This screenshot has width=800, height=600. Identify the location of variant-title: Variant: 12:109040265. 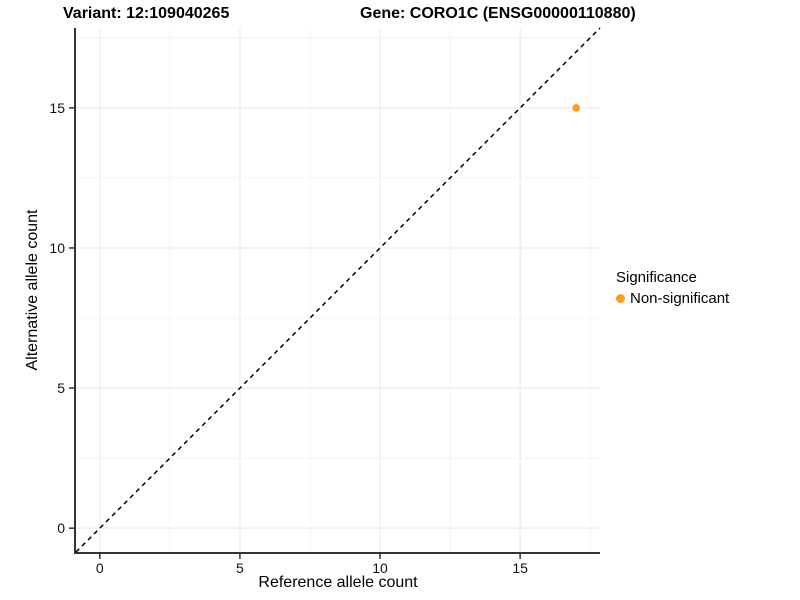
(146, 13).